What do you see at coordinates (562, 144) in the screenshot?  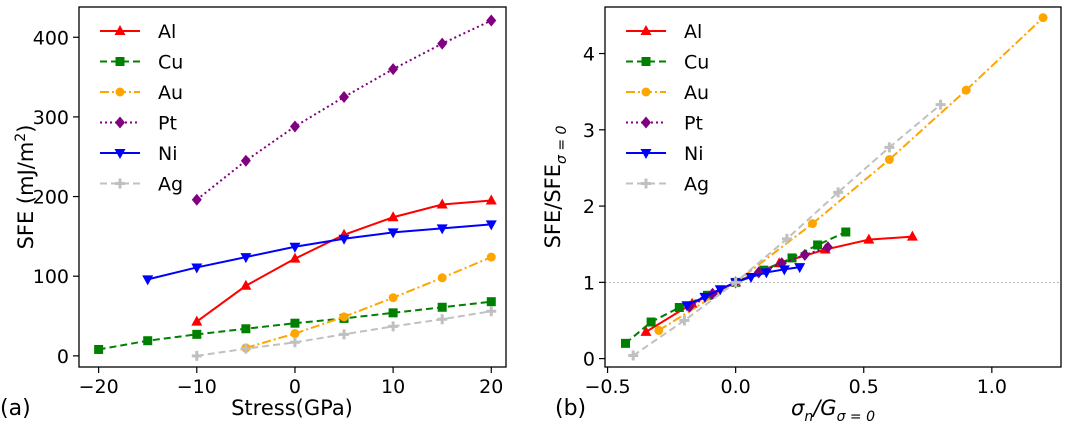 I see `panel-b-y-label-sub: σ = 0` at bounding box center [562, 144].